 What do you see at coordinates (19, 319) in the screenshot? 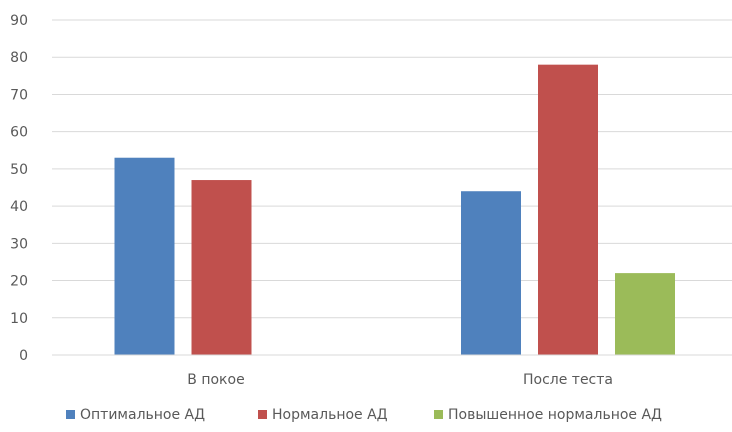
I see `y-tick-label: 10` at bounding box center [19, 319].